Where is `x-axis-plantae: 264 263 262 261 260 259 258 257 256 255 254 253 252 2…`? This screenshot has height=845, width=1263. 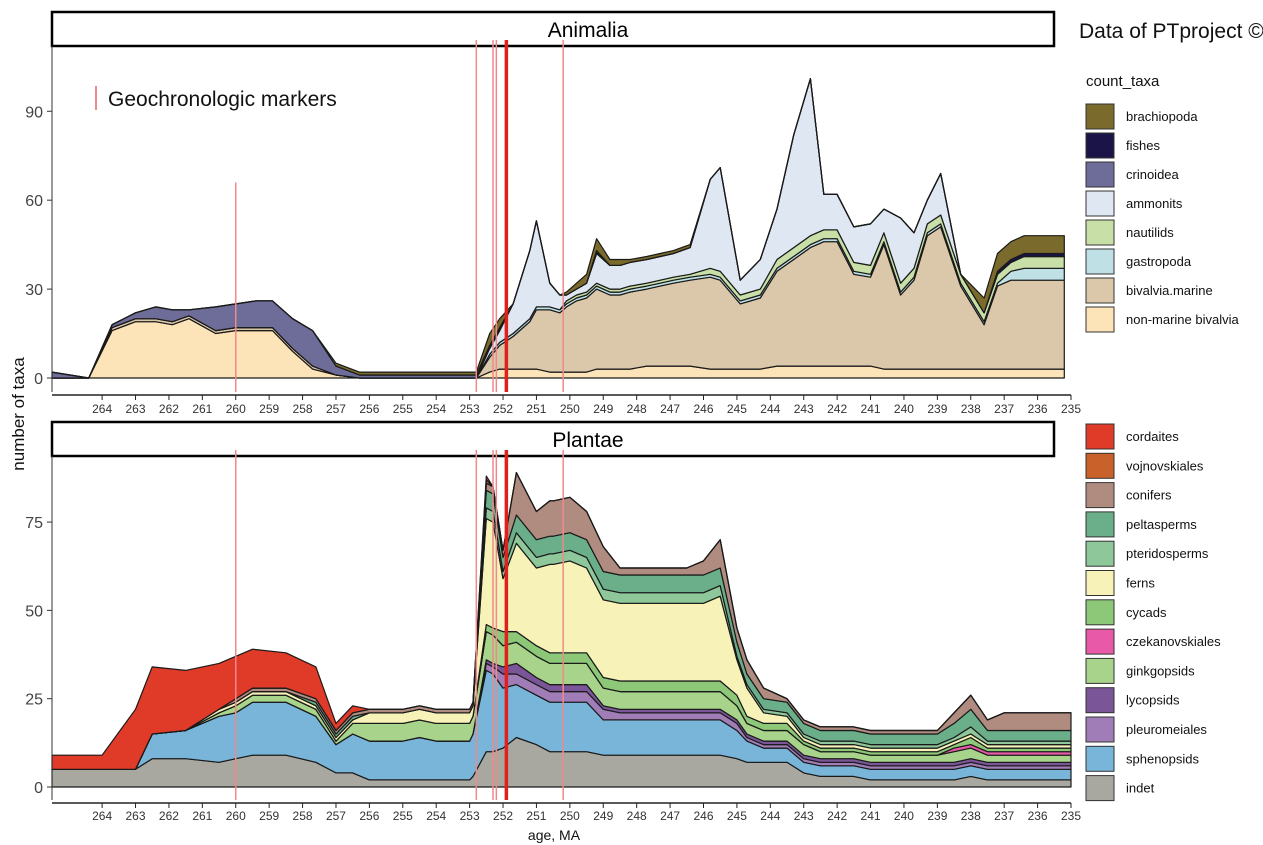 x-axis-plantae: 264 263 262 261 260 259 258 257 256 255 254 253 252 2… is located at coordinates (566, 812).